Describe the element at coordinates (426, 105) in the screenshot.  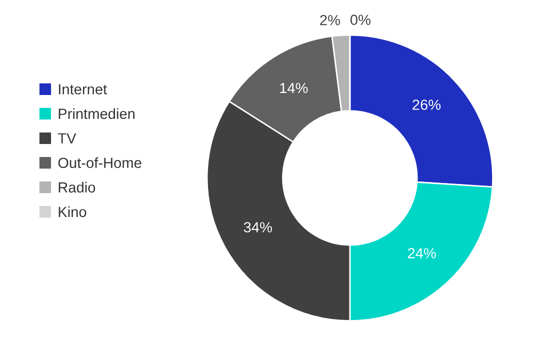
I see `data-label: 26%` at that location.